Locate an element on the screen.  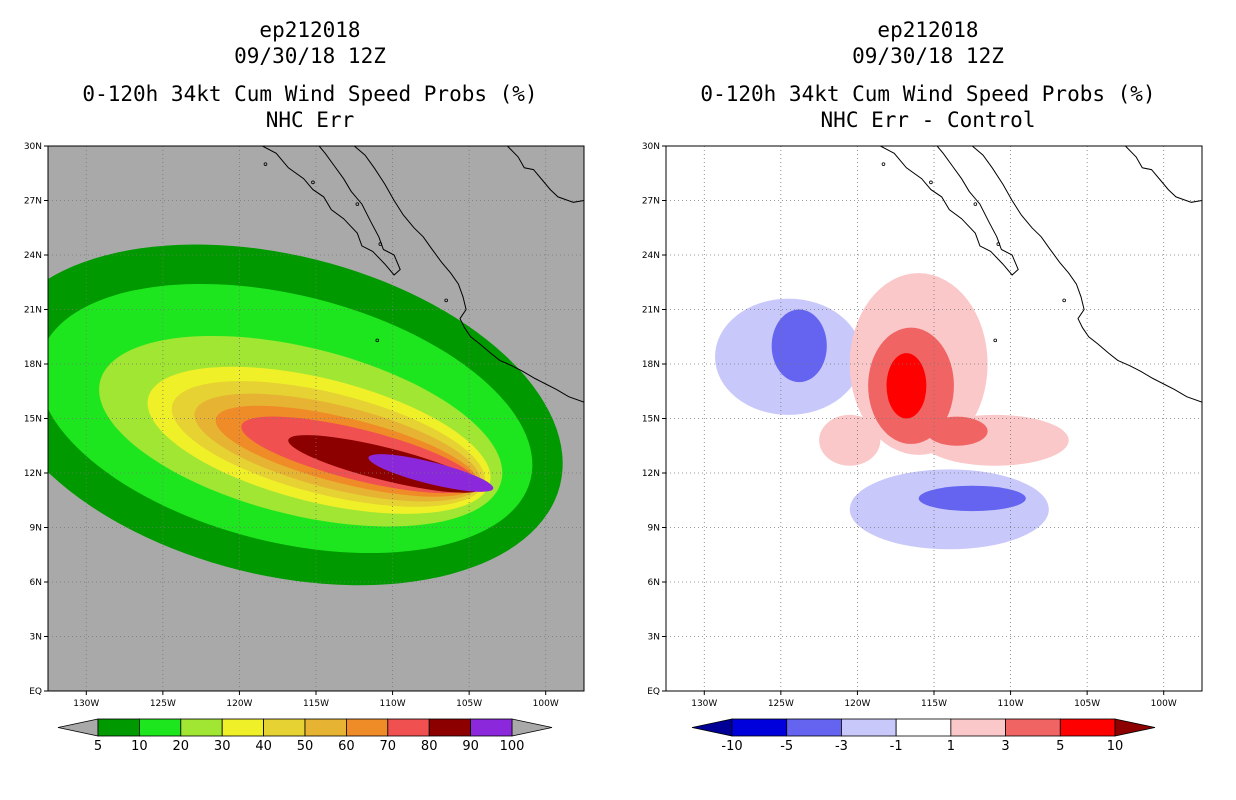
right-colorbar-under-arrow is located at coordinates (712, 727).